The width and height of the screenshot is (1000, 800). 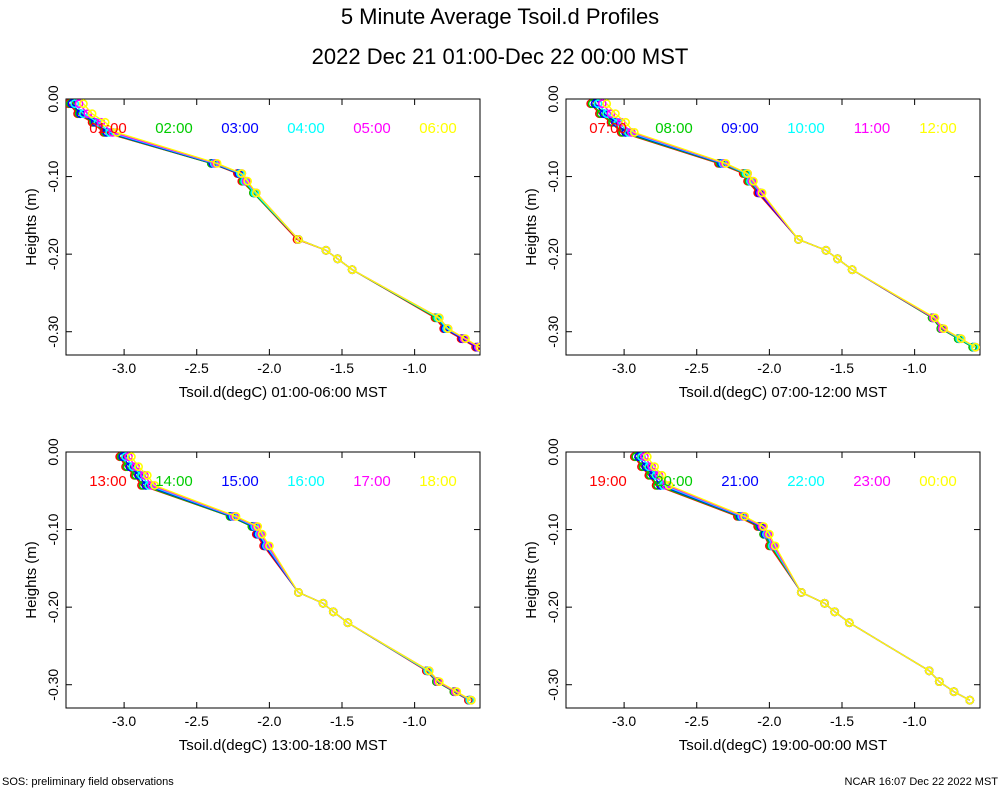 I want to click on x-axis-label: Tsoil.d(degC) 01:00-06:00 MST, so click(x=283, y=392).